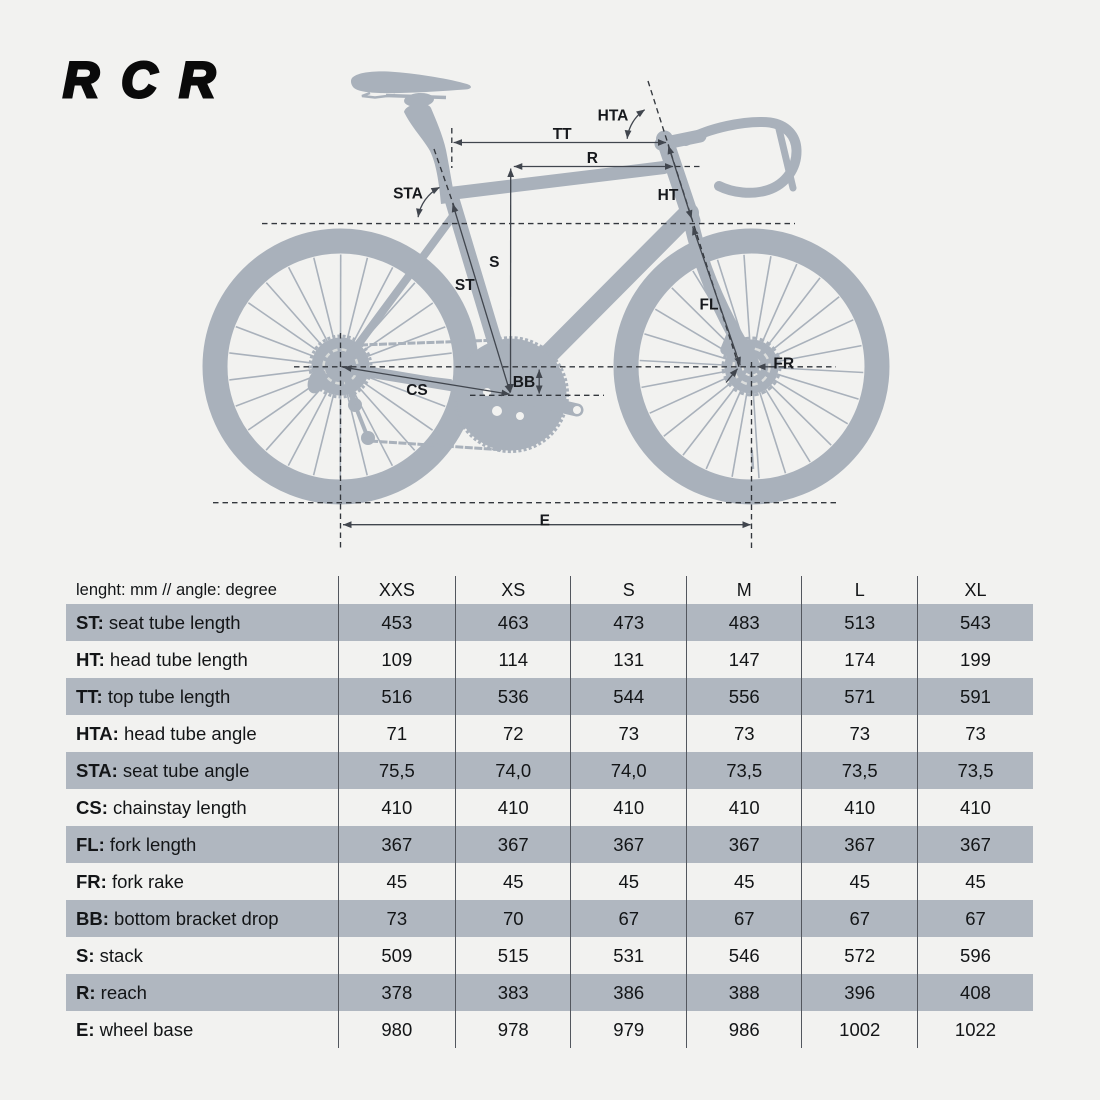 The image size is (1100, 1100). What do you see at coordinates (465, 285) in the screenshot?
I see `svg-text: ST` at bounding box center [465, 285].